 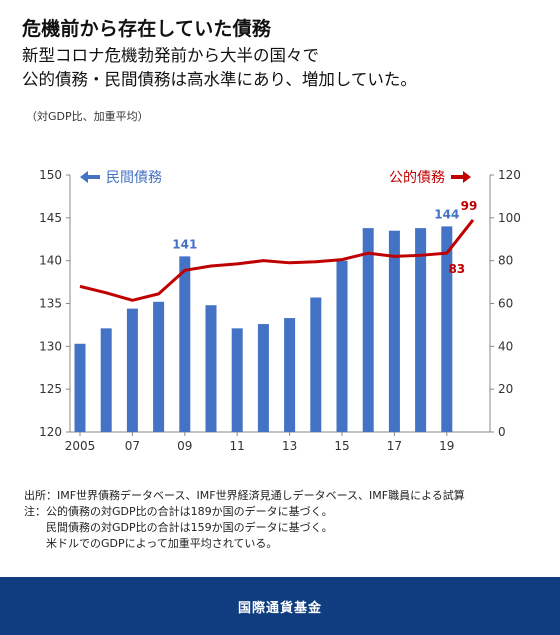 I want to click on right-tick-label: 40, so click(x=505, y=346).